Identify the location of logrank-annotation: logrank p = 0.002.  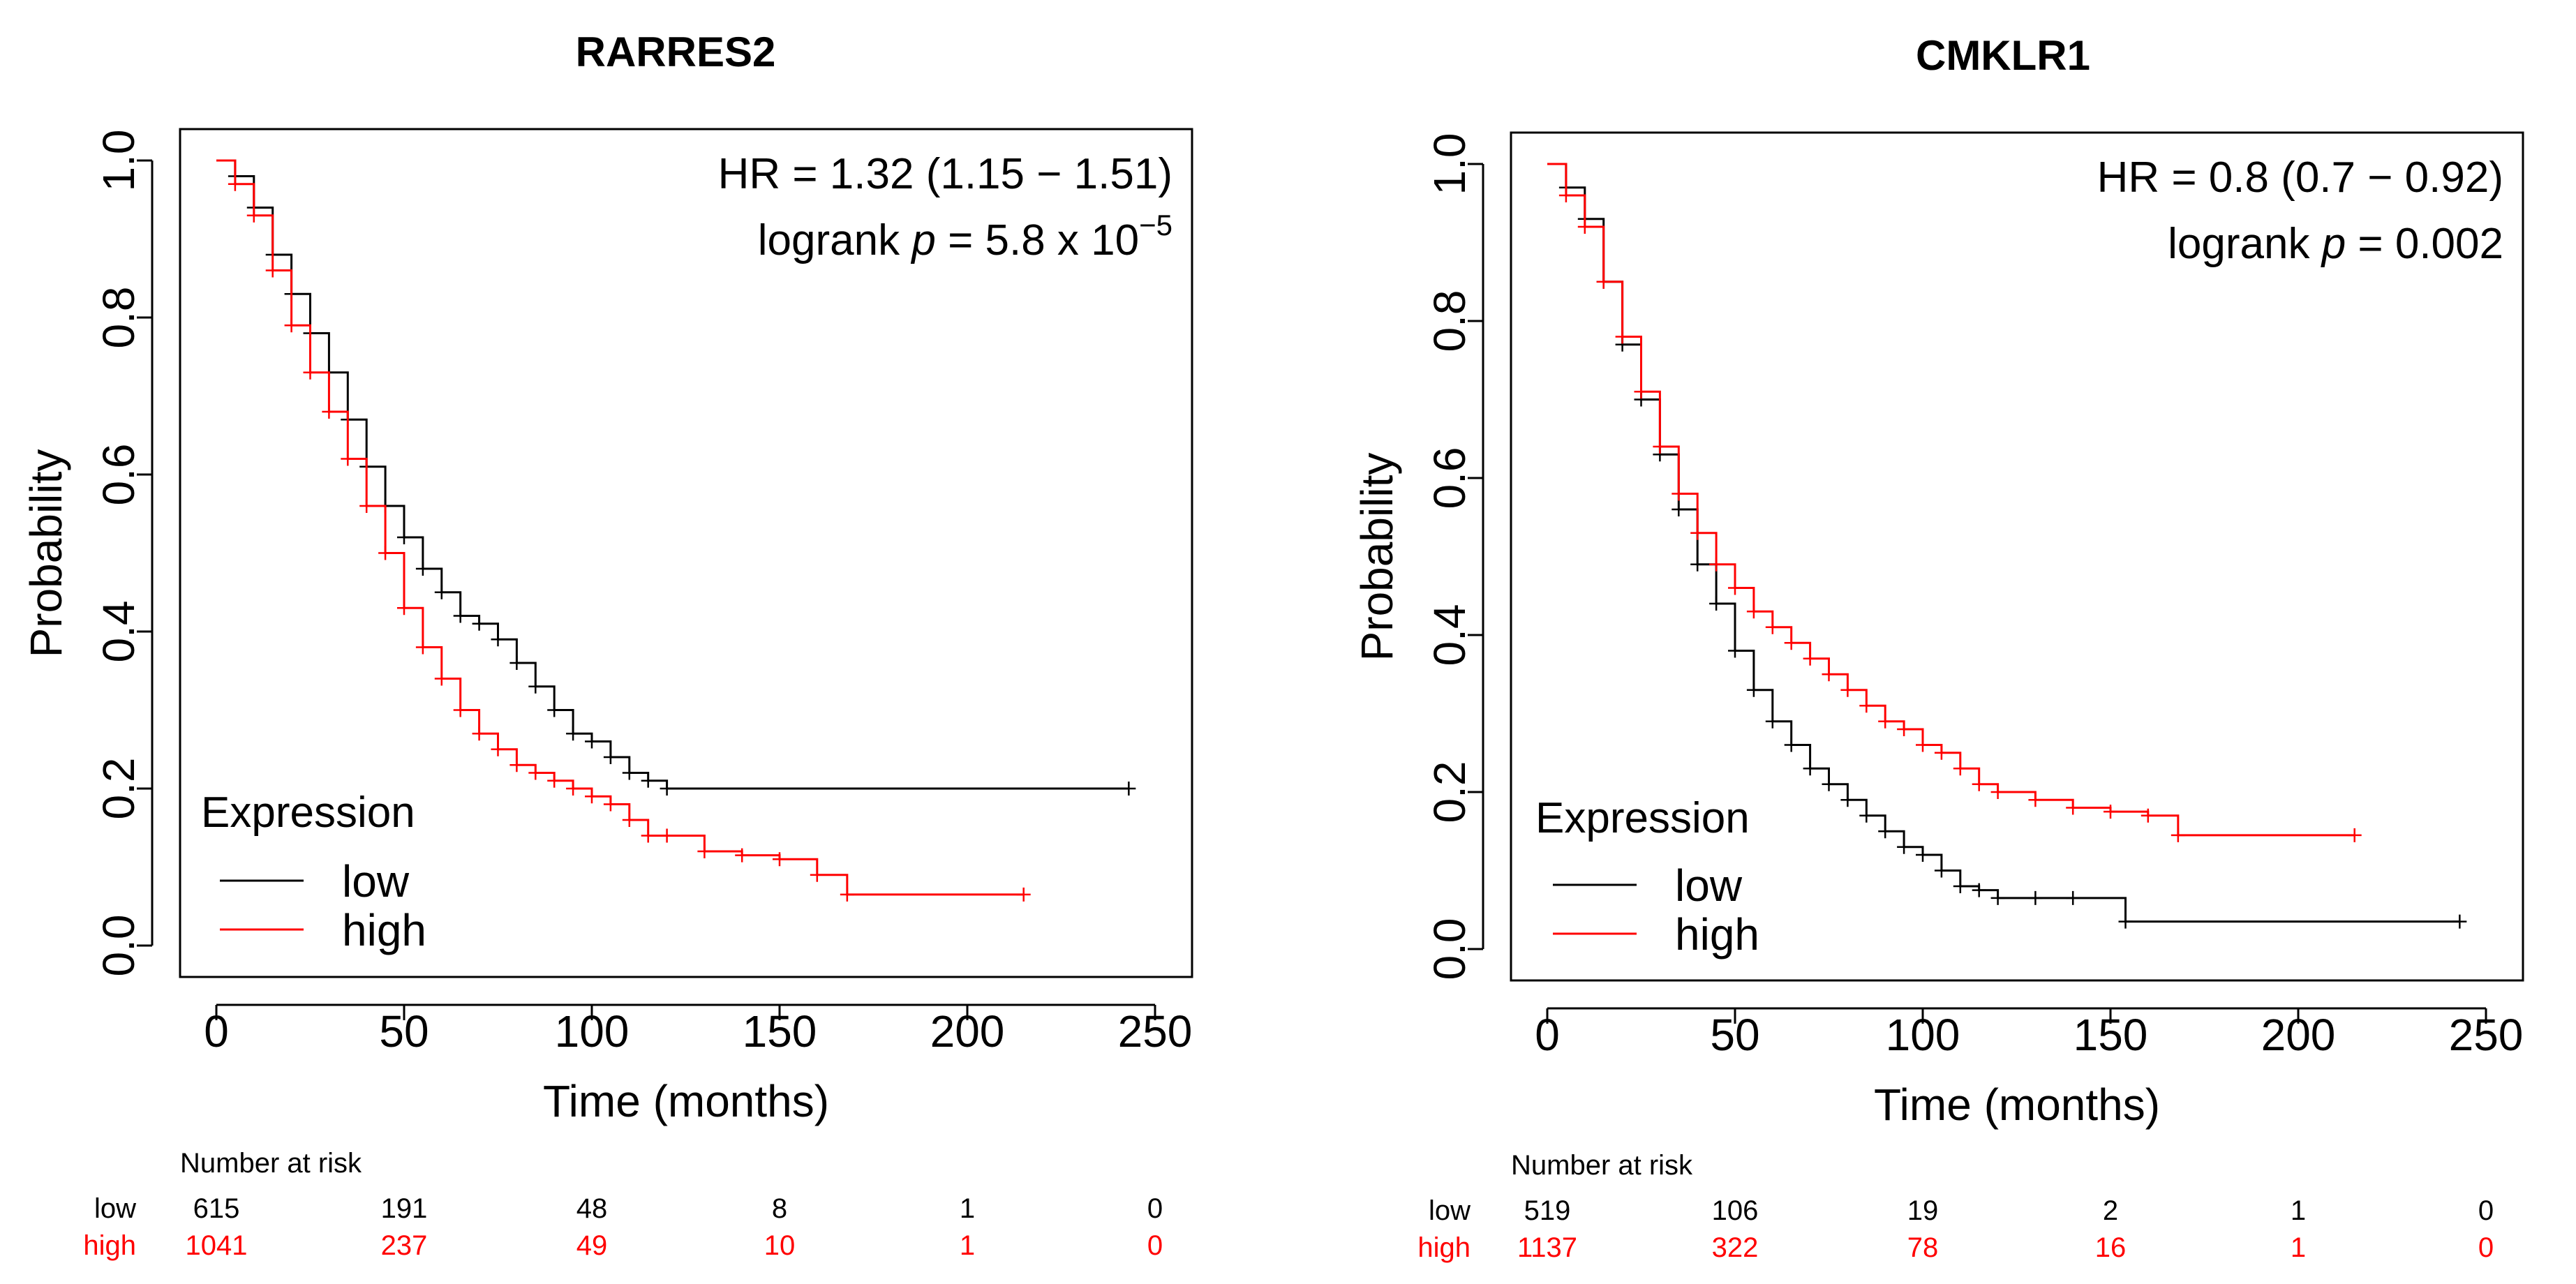
(2335, 244).